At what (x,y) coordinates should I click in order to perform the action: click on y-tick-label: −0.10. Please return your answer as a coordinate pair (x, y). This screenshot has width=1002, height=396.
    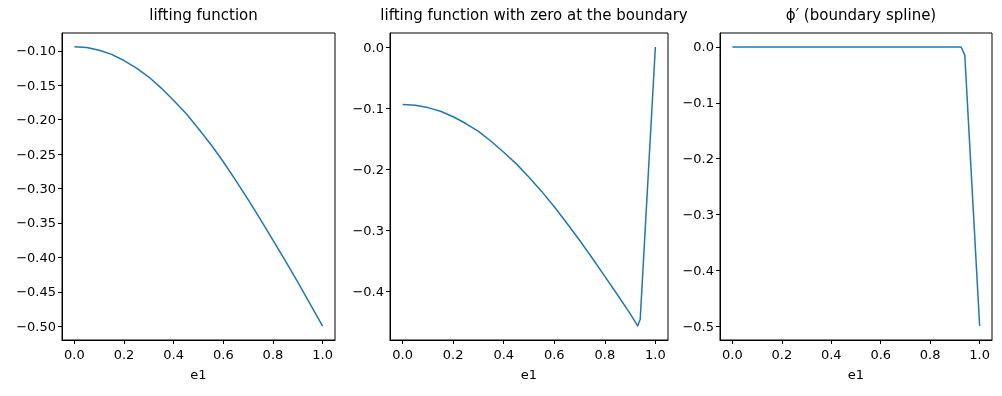
    Looking at the image, I should click on (36, 51).